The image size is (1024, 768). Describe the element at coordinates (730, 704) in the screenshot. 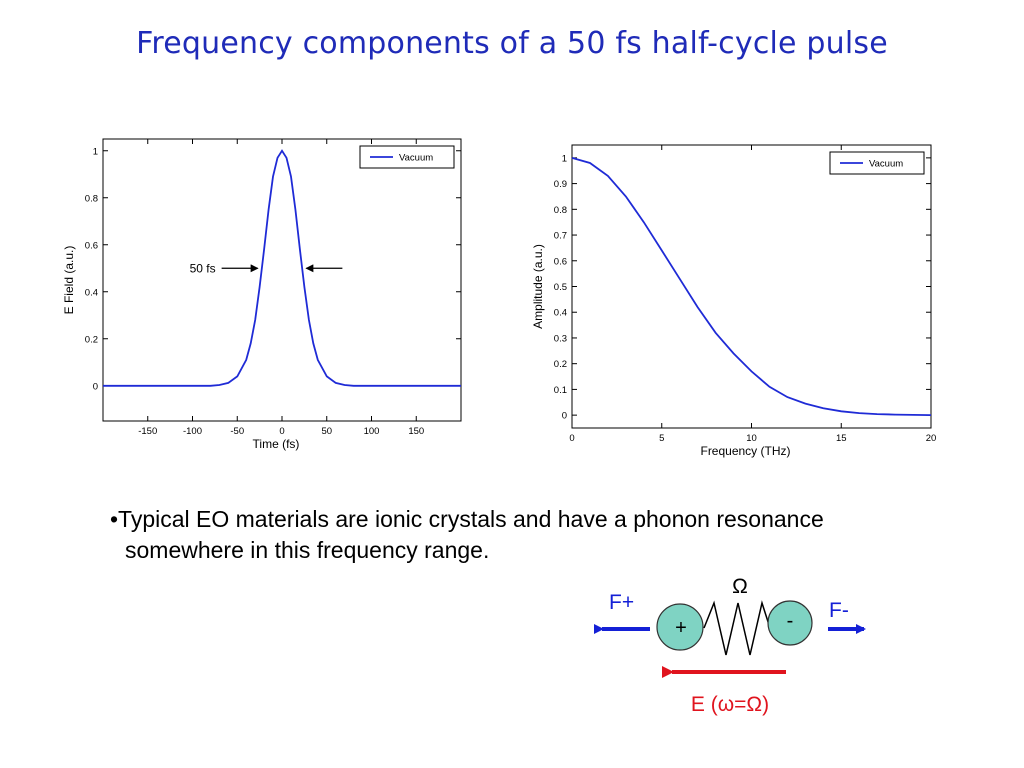

I see `field-label: E (ω=Ω)` at that location.